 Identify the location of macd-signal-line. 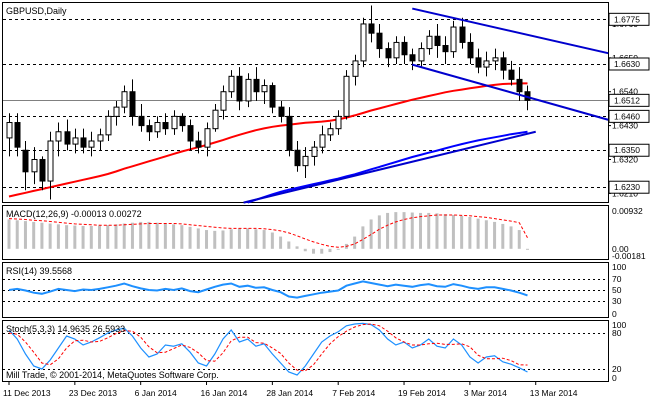
(268, 231).